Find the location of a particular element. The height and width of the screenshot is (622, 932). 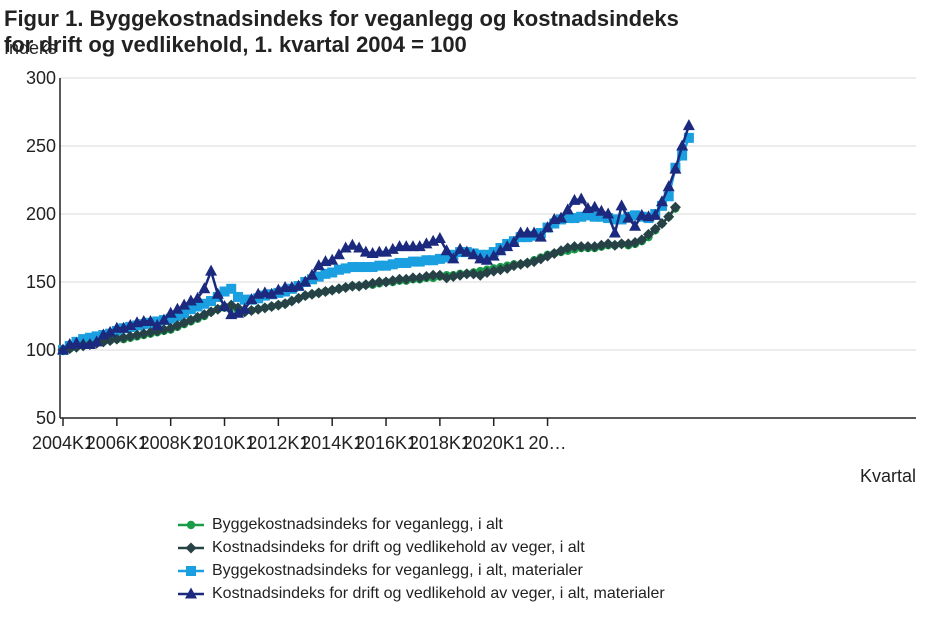

y-axis-label: Indeks is located at coordinates (31, 48).